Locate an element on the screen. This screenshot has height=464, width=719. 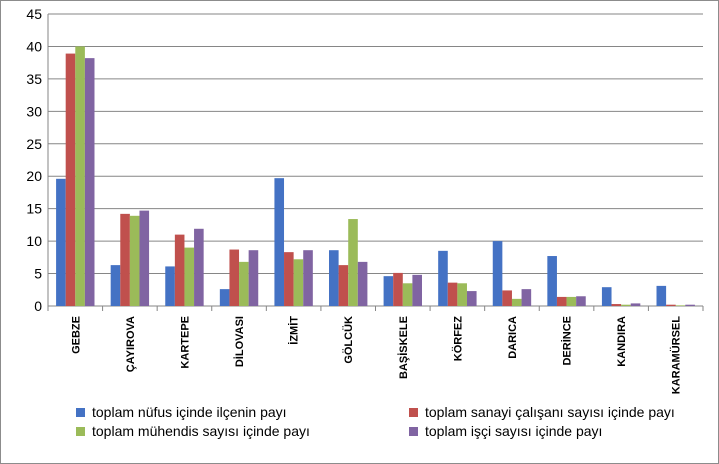
legend-label-3: toplam mühendis sayısı içinde payı is located at coordinates (201, 431).